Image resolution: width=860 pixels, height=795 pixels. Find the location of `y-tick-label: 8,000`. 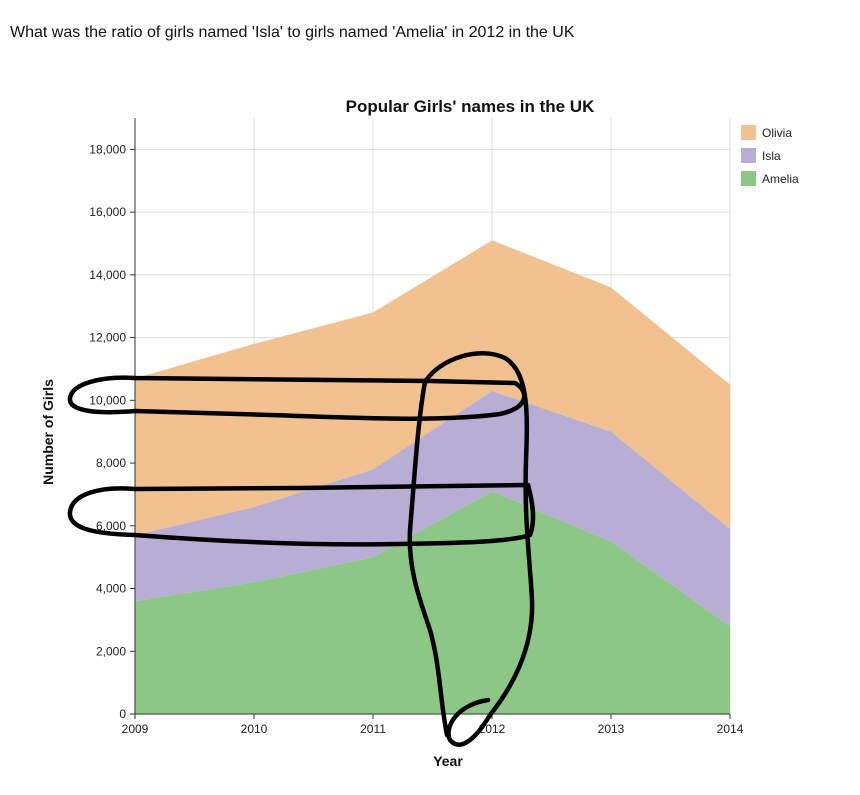

y-tick-label: 8,000 is located at coordinates (111, 463).